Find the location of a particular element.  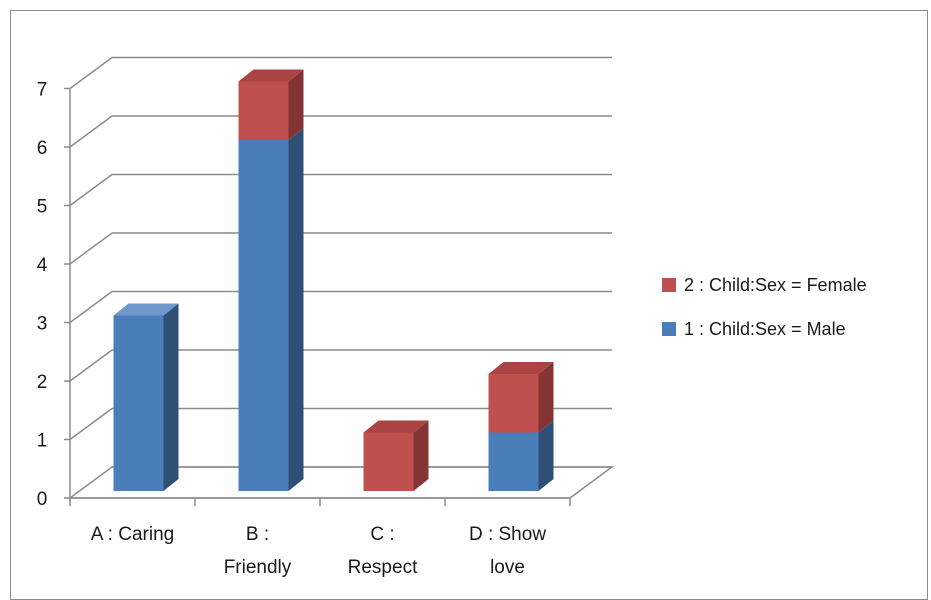

y-tick-label: 5 is located at coordinates (42, 207).